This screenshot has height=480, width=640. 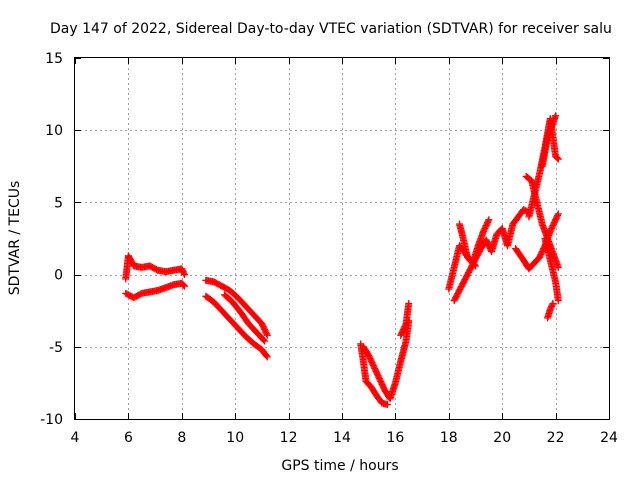 I want to click on y-tick-label: 0, so click(x=58, y=276).